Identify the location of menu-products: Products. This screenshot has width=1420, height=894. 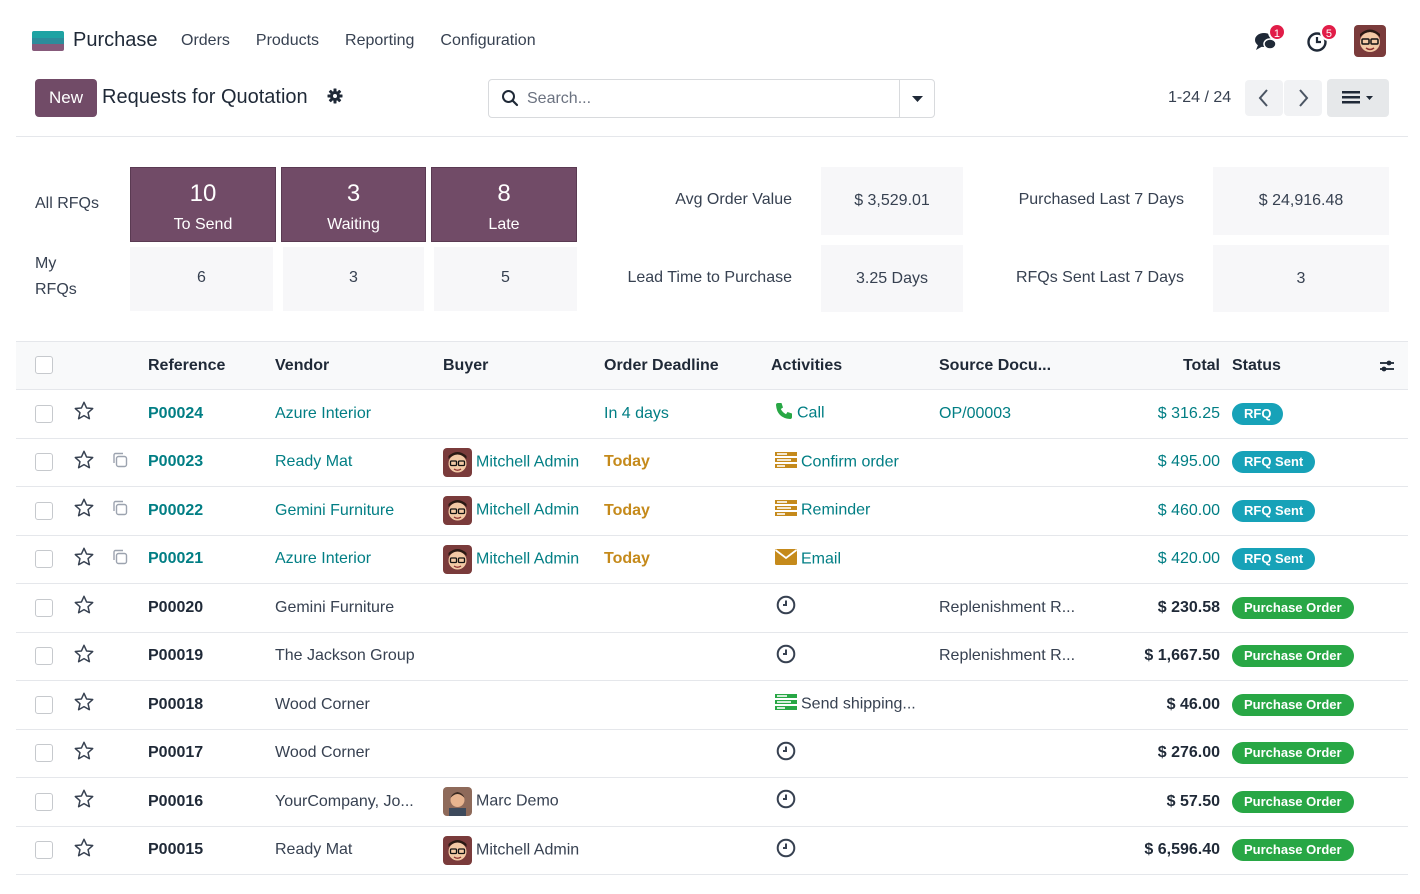
(287, 40).